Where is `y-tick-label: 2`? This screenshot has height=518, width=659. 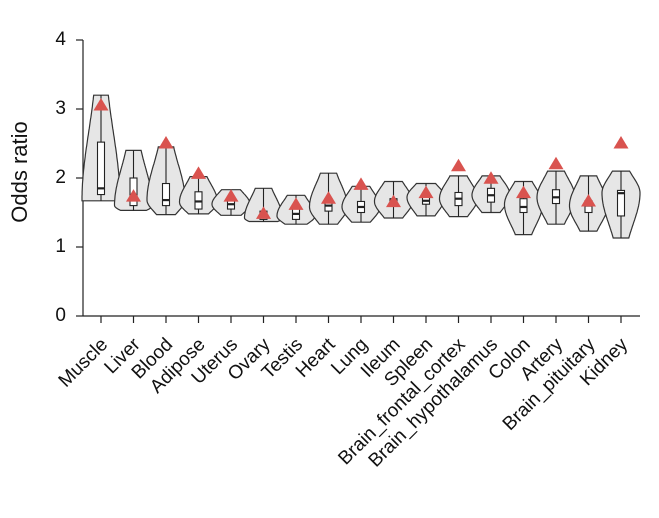 y-tick-label: 2 is located at coordinates (60, 177).